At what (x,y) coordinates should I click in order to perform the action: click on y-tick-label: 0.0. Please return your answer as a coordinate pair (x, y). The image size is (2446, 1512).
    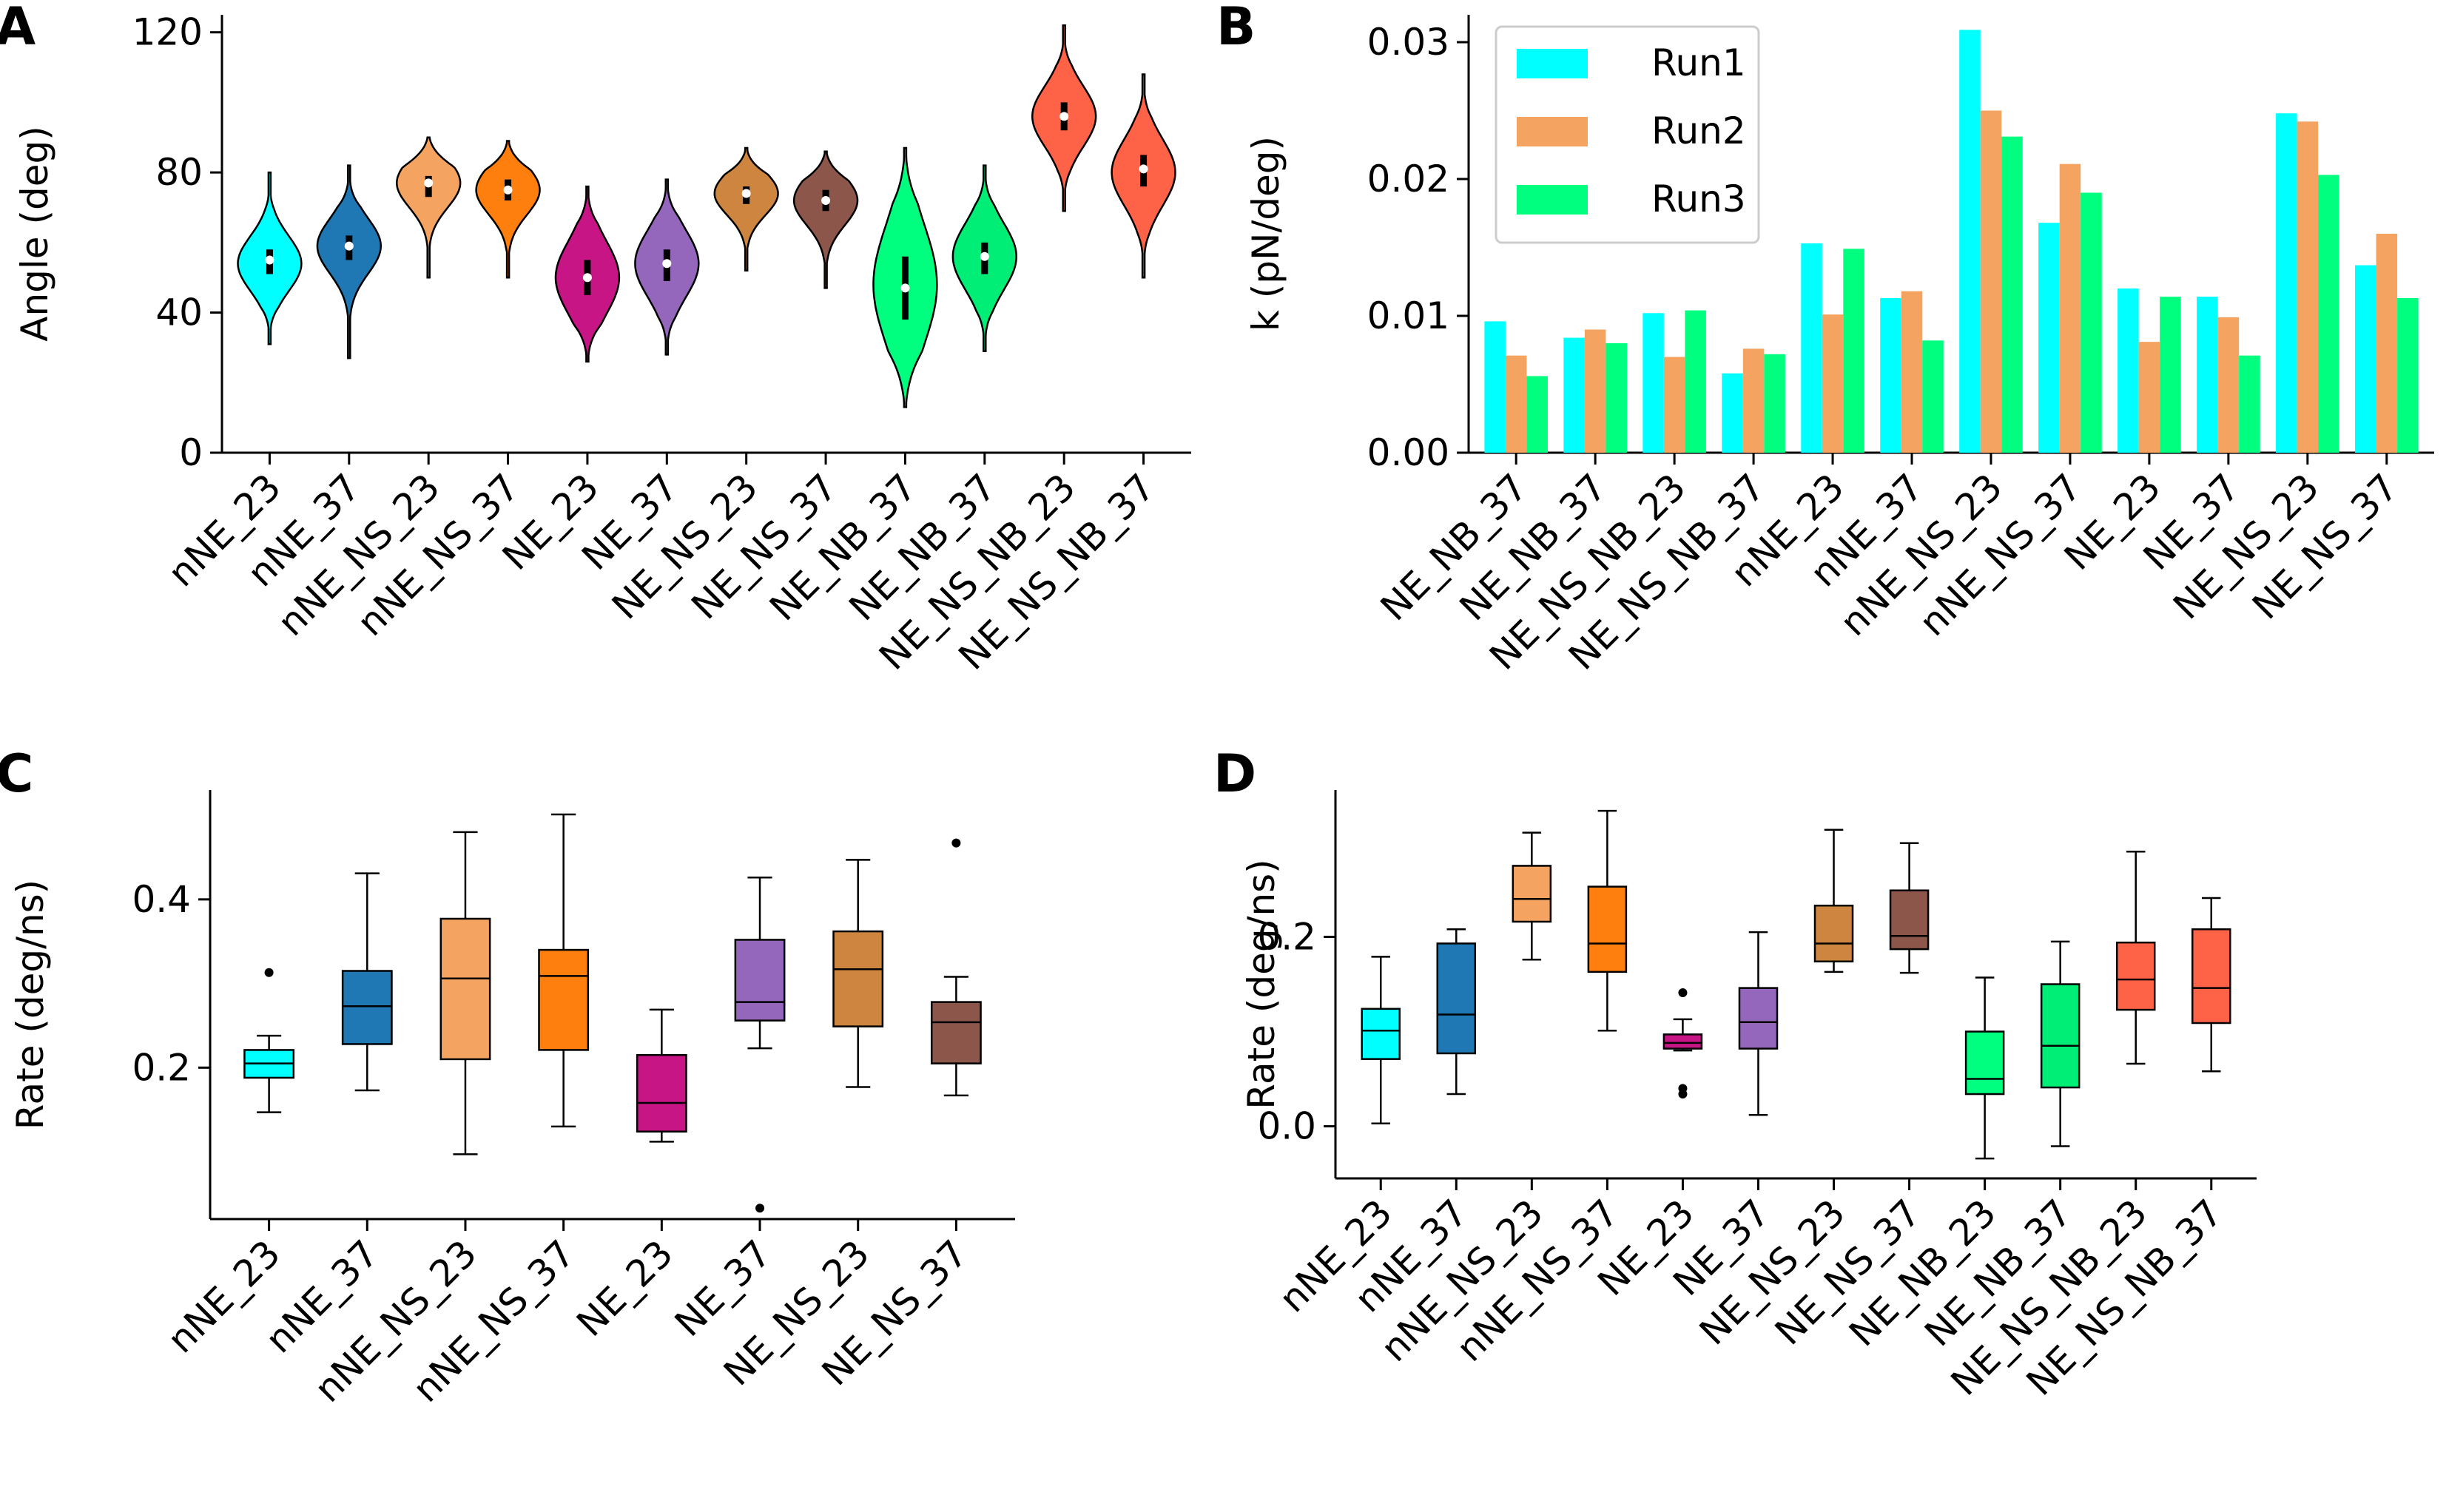
    Looking at the image, I should click on (1286, 1126).